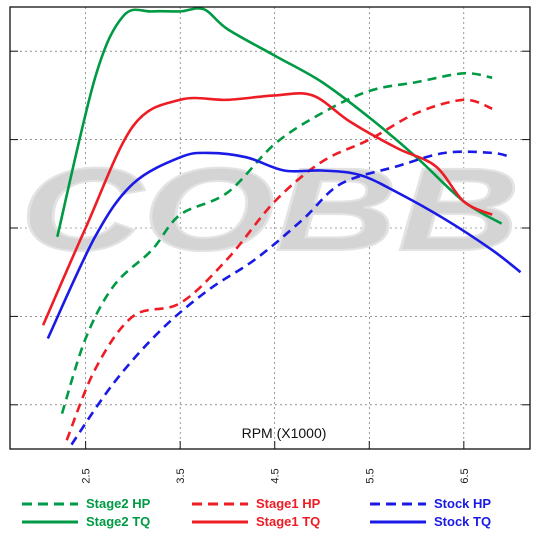  I want to click on x-axis-title: RPM (X1000), so click(284, 433).